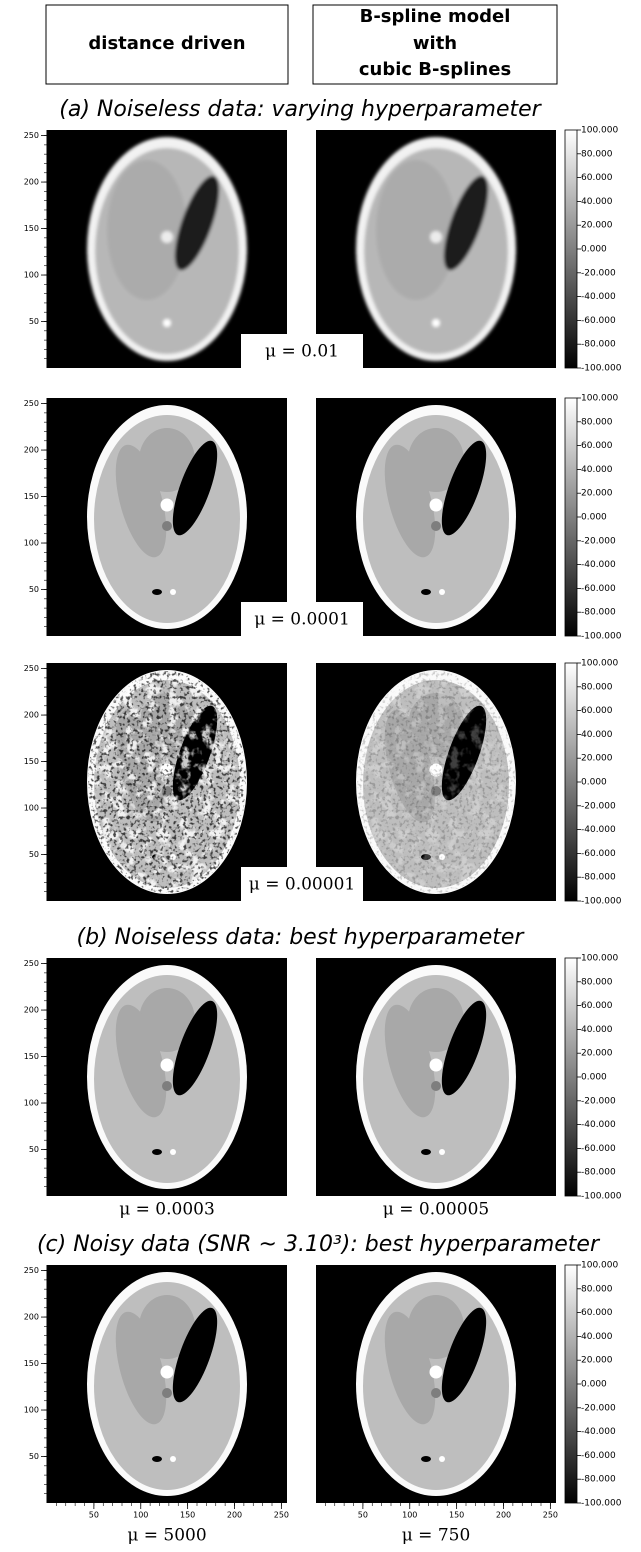  I want to click on noise, so click(167, 782).